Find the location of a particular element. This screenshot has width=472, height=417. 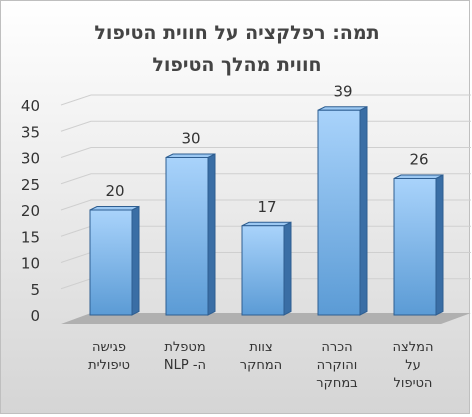

chart-title-line-2: חווית מהלך הטיפול is located at coordinates (236, 65).